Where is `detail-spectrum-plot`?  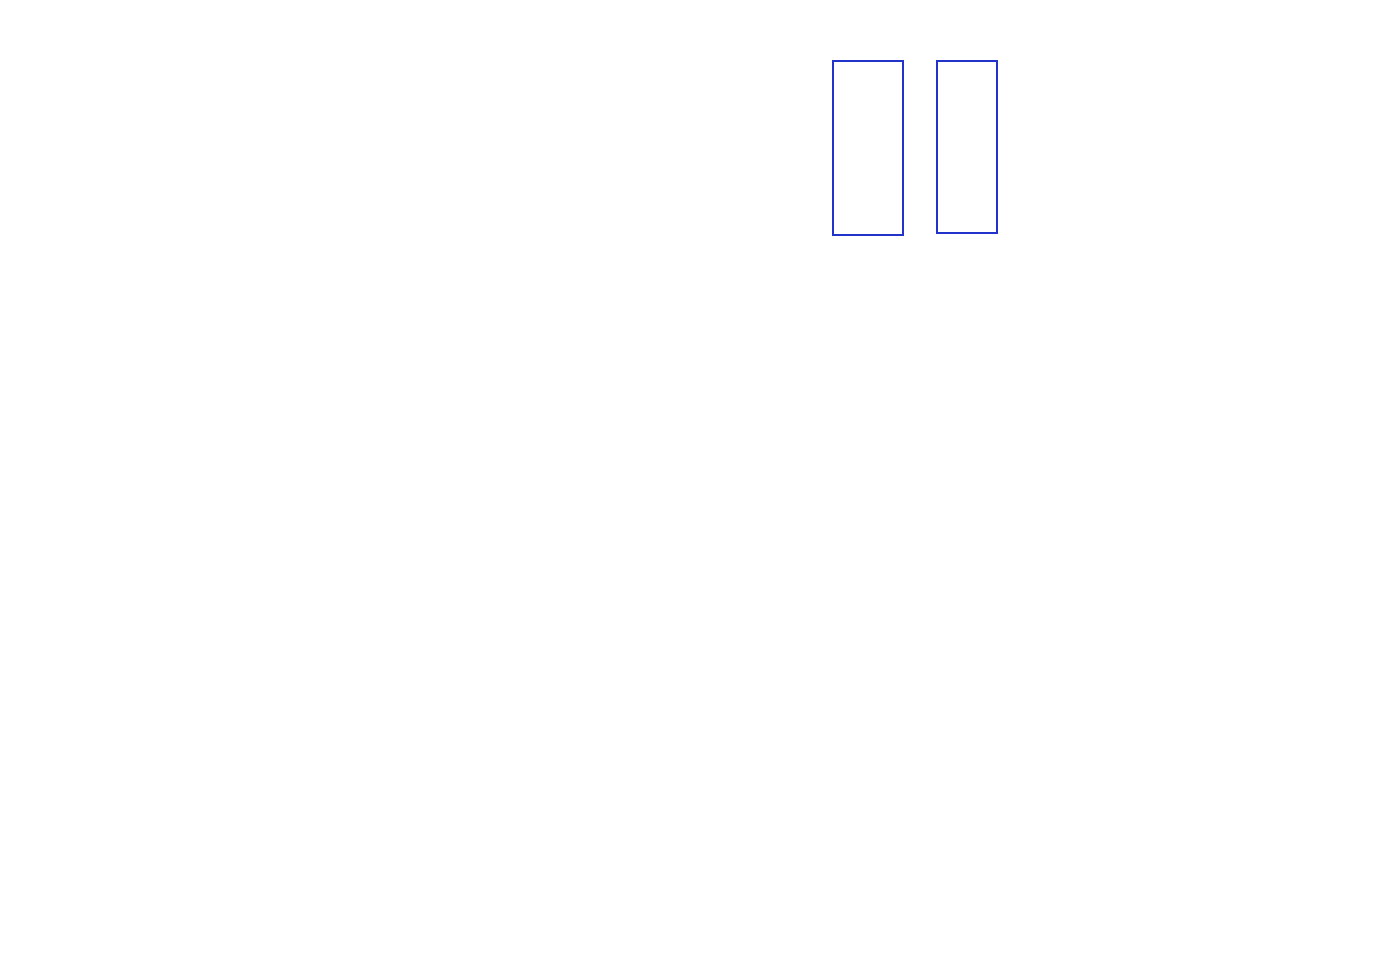
detail-spectrum-plot is located at coordinates (1174, 142).